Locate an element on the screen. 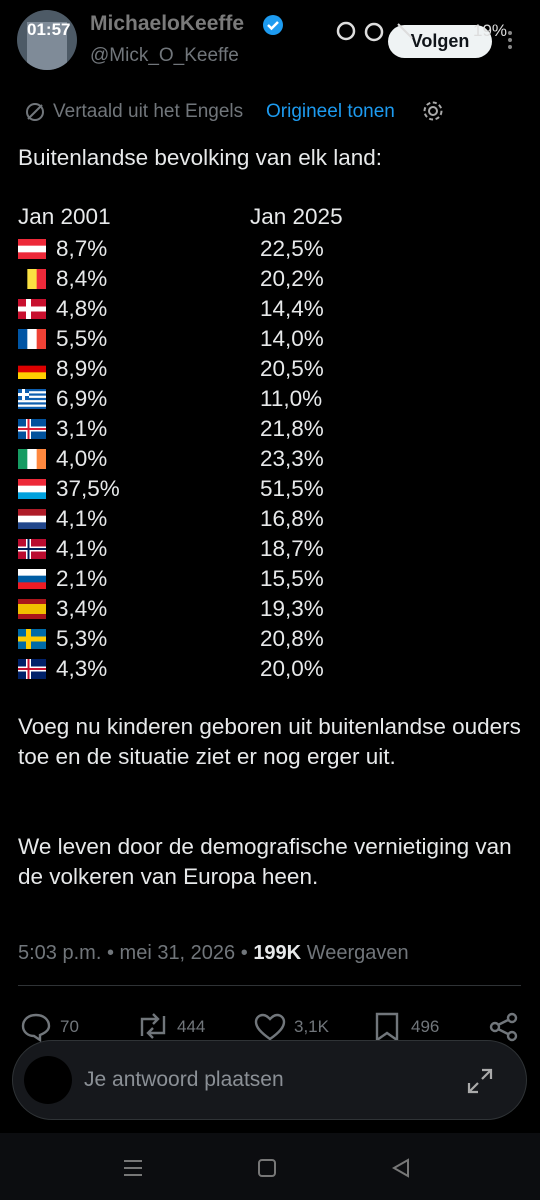 The height and width of the screenshot is (1200, 540). value-2001: 8,9% is located at coordinates (82, 368).